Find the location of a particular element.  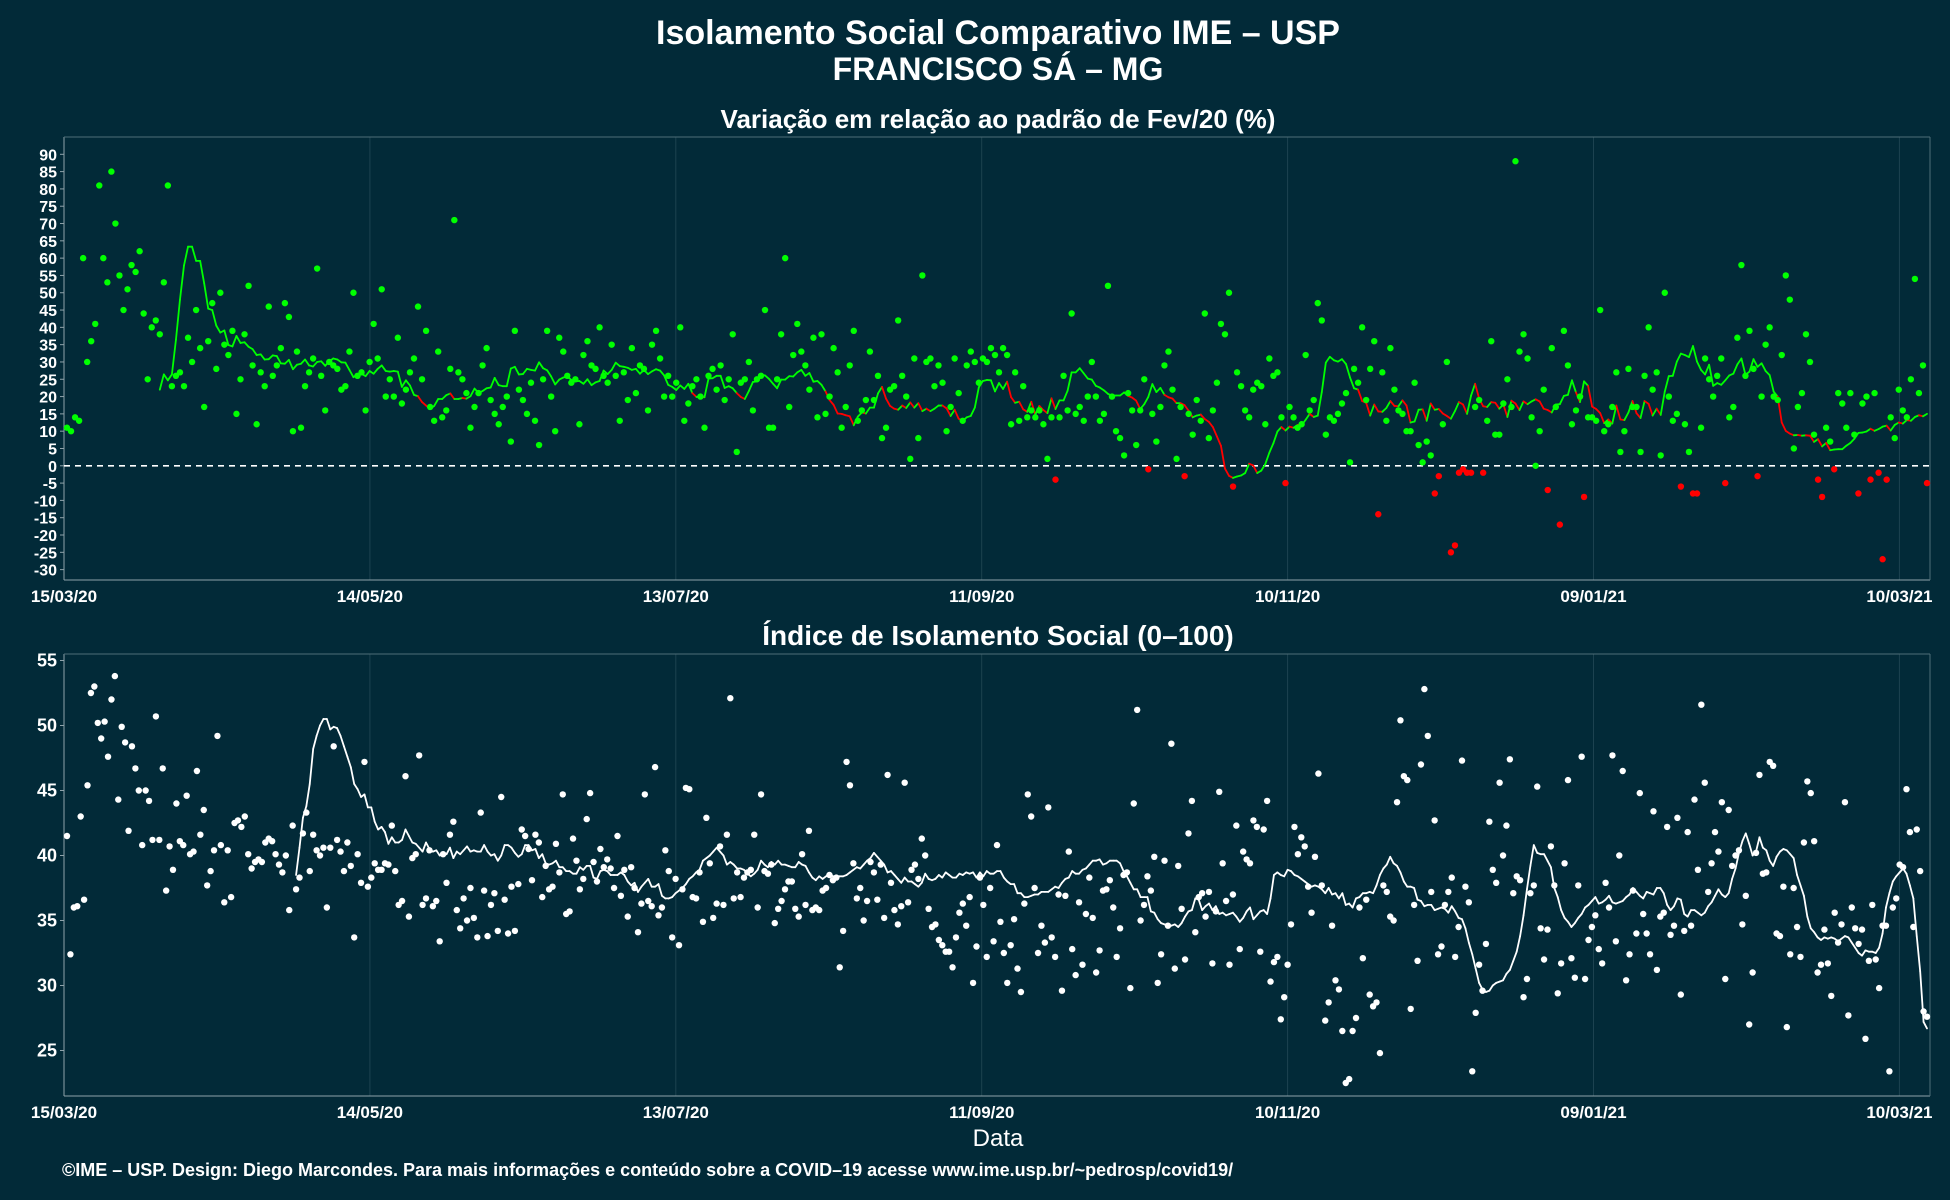

x-tick-label: 14/05/20 is located at coordinates (370, 596).